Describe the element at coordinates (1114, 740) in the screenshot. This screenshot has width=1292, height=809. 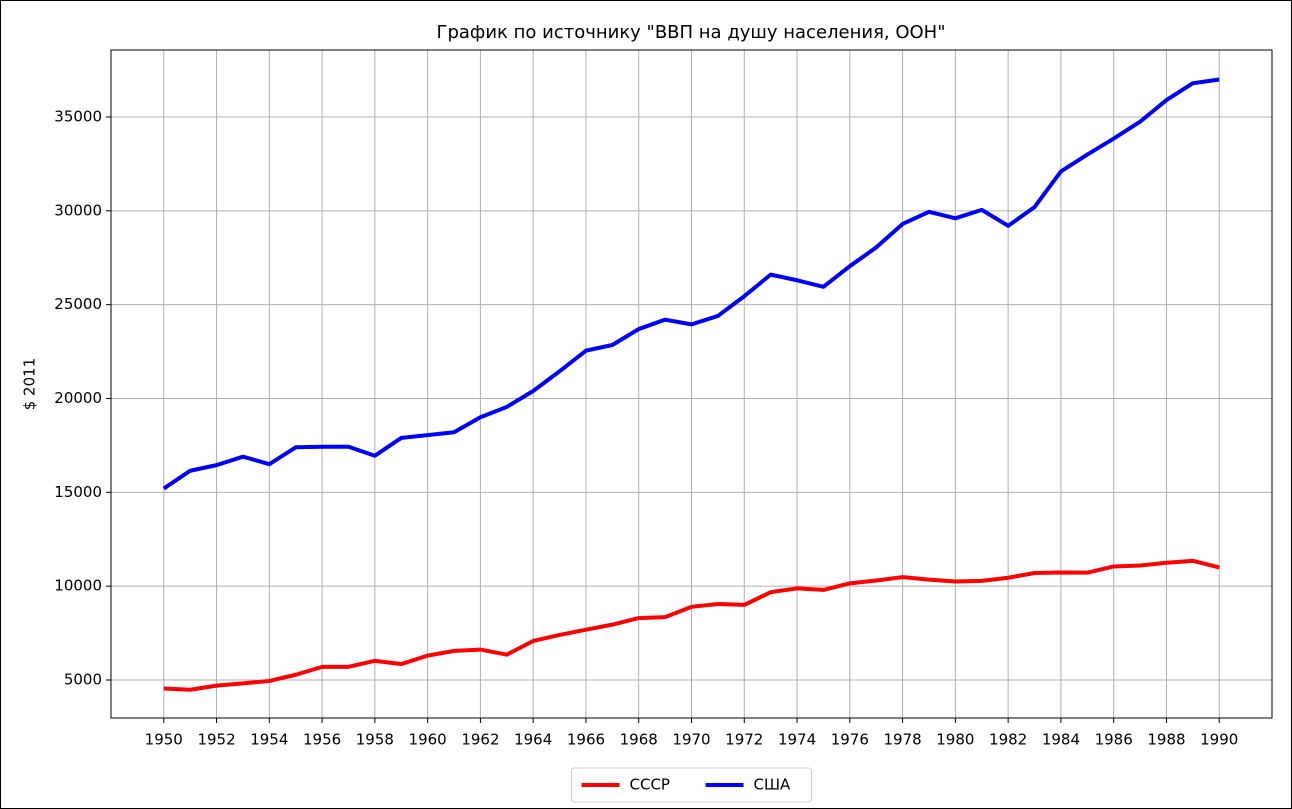
I see `x-tick-label: 1986` at that location.